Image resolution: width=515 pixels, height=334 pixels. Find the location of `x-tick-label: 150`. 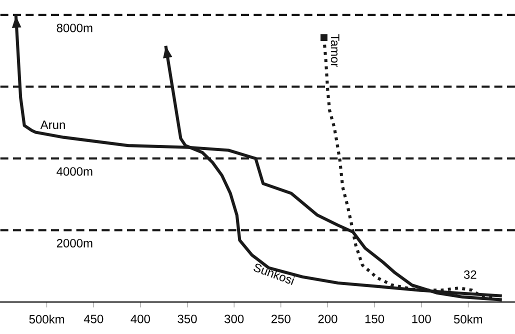

x-tick-label: 150 is located at coordinates (374, 319).